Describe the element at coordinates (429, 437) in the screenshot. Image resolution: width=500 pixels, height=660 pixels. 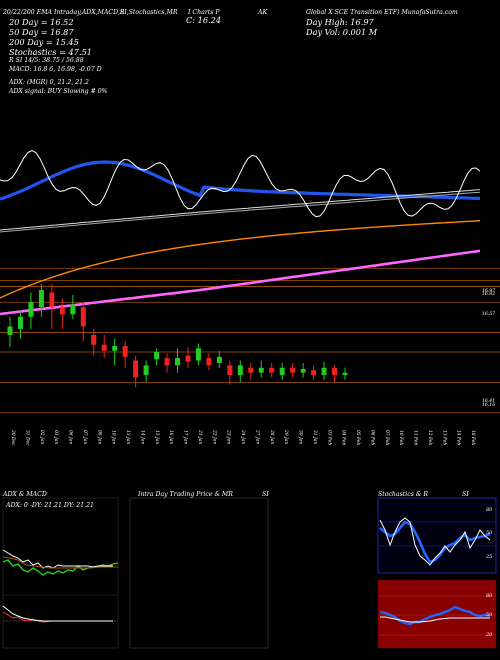
I see `x-axis-label: 12 Feb` at that location.